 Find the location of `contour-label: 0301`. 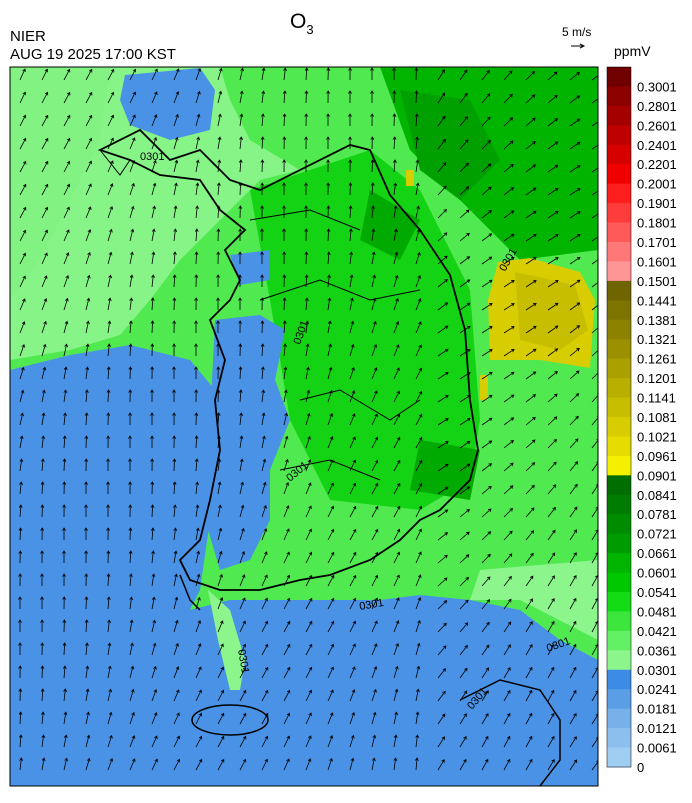

contour-label: 0301 is located at coordinates (152, 157).